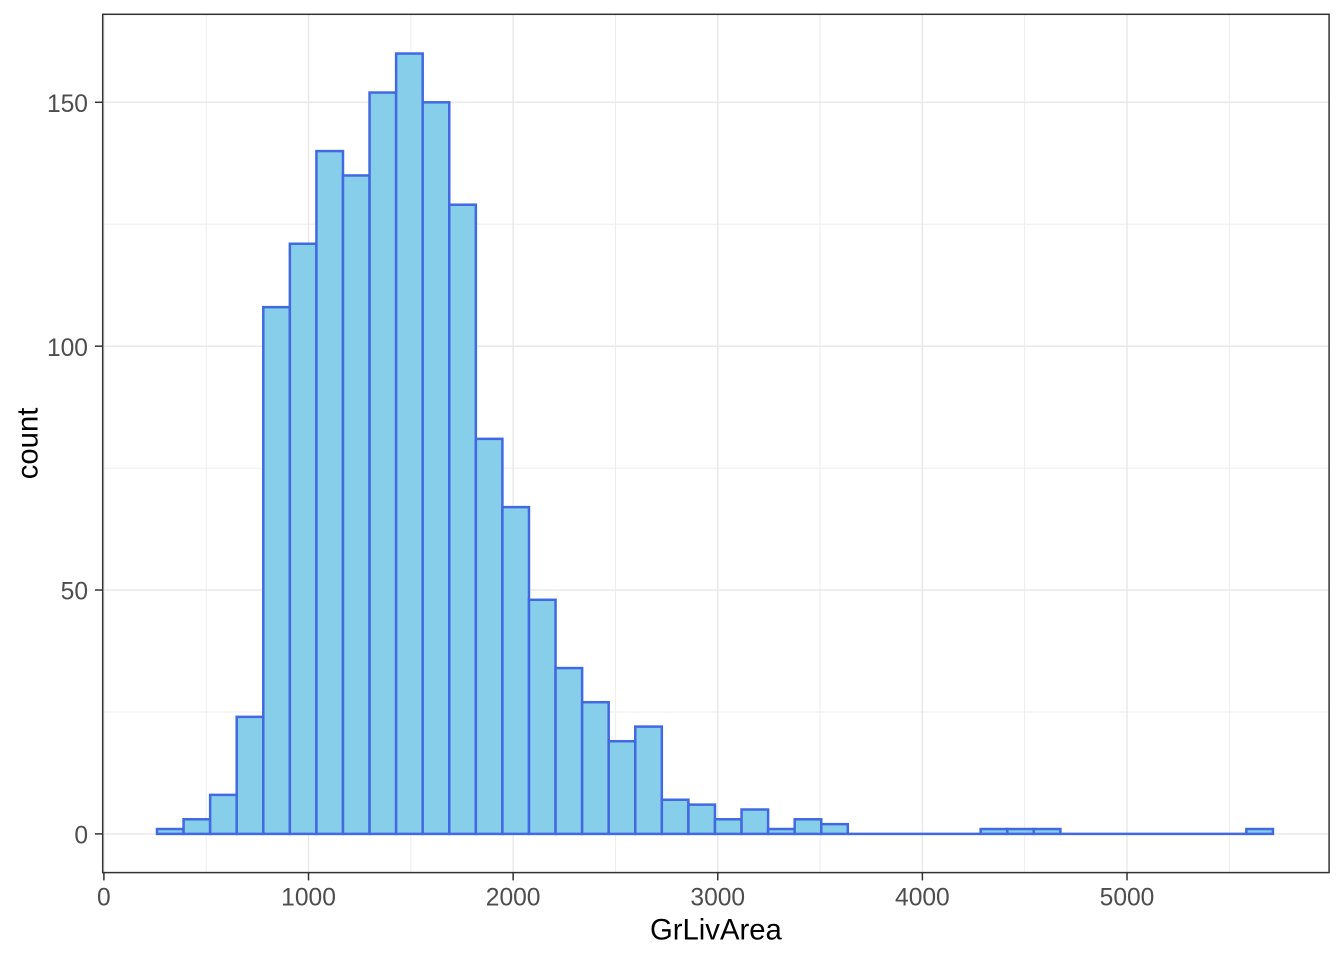 Image resolution: width=1344 pixels, height=960 pixels. Describe the element at coordinates (308, 898) in the screenshot. I see `svg-text: 1000` at that location.